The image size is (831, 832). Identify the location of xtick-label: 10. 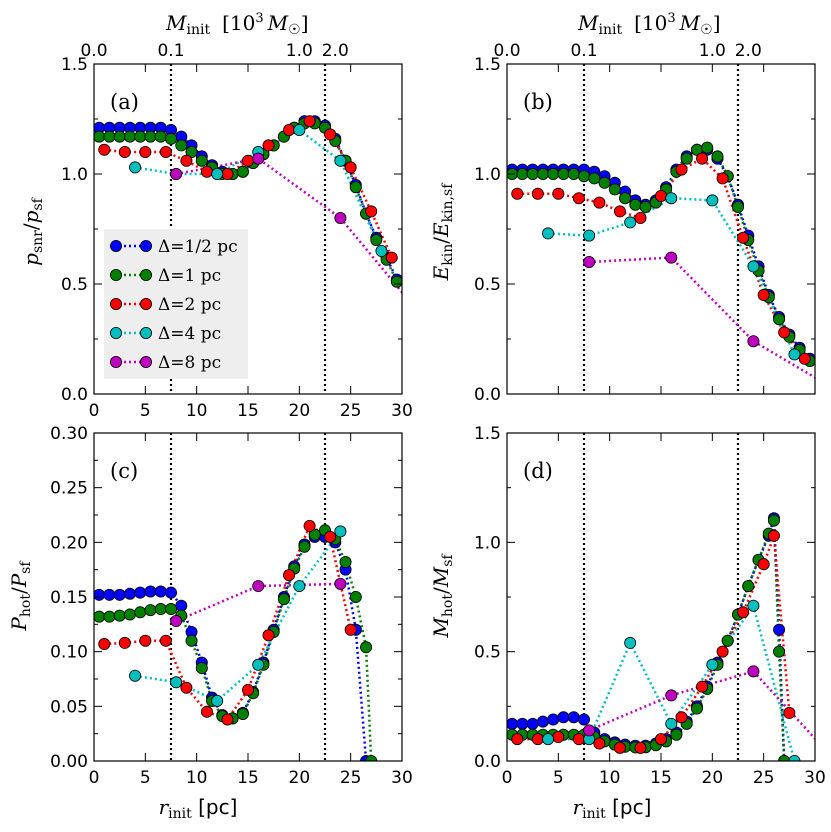
(610, 778).